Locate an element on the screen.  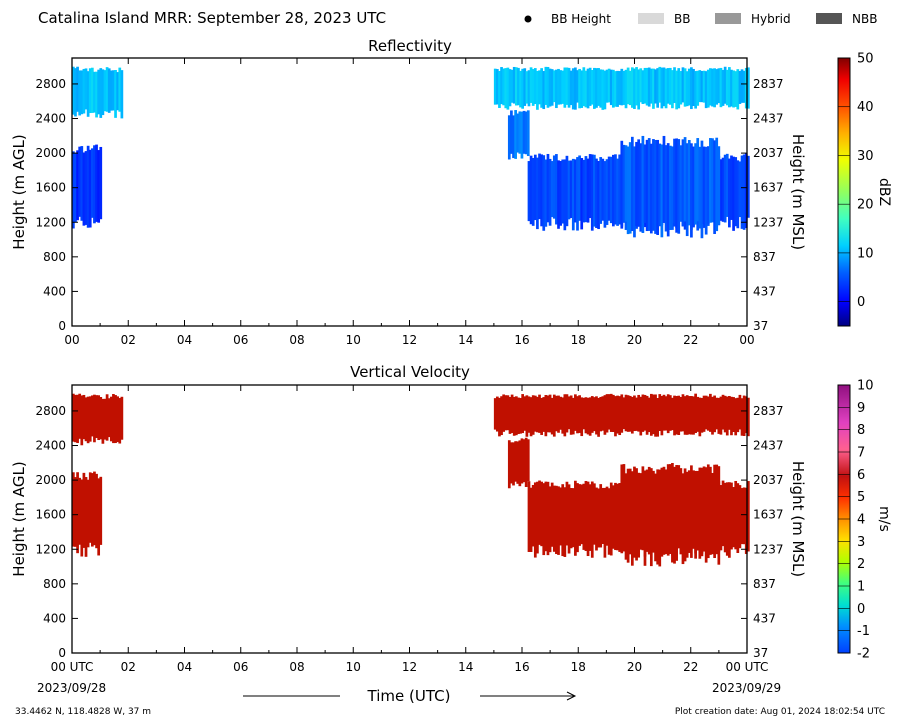
x-tick-label: 20 is located at coordinates (634, 667).